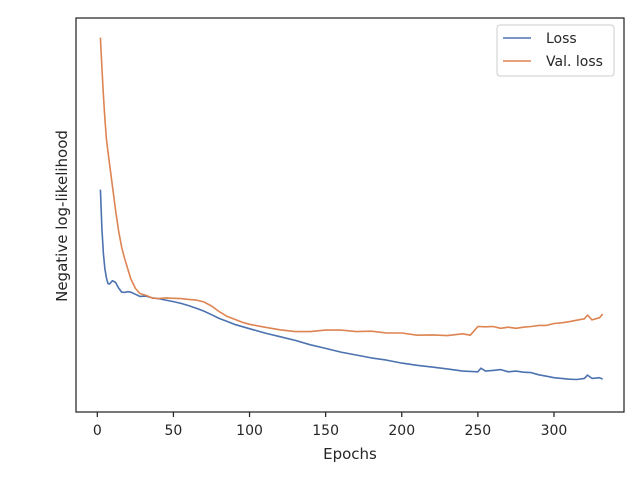 Image resolution: width=640 pixels, height=480 pixels. What do you see at coordinates (174, 431) in the screenshot?
I see `x-tick-label-50: 50` at bounding box center [174, 431].